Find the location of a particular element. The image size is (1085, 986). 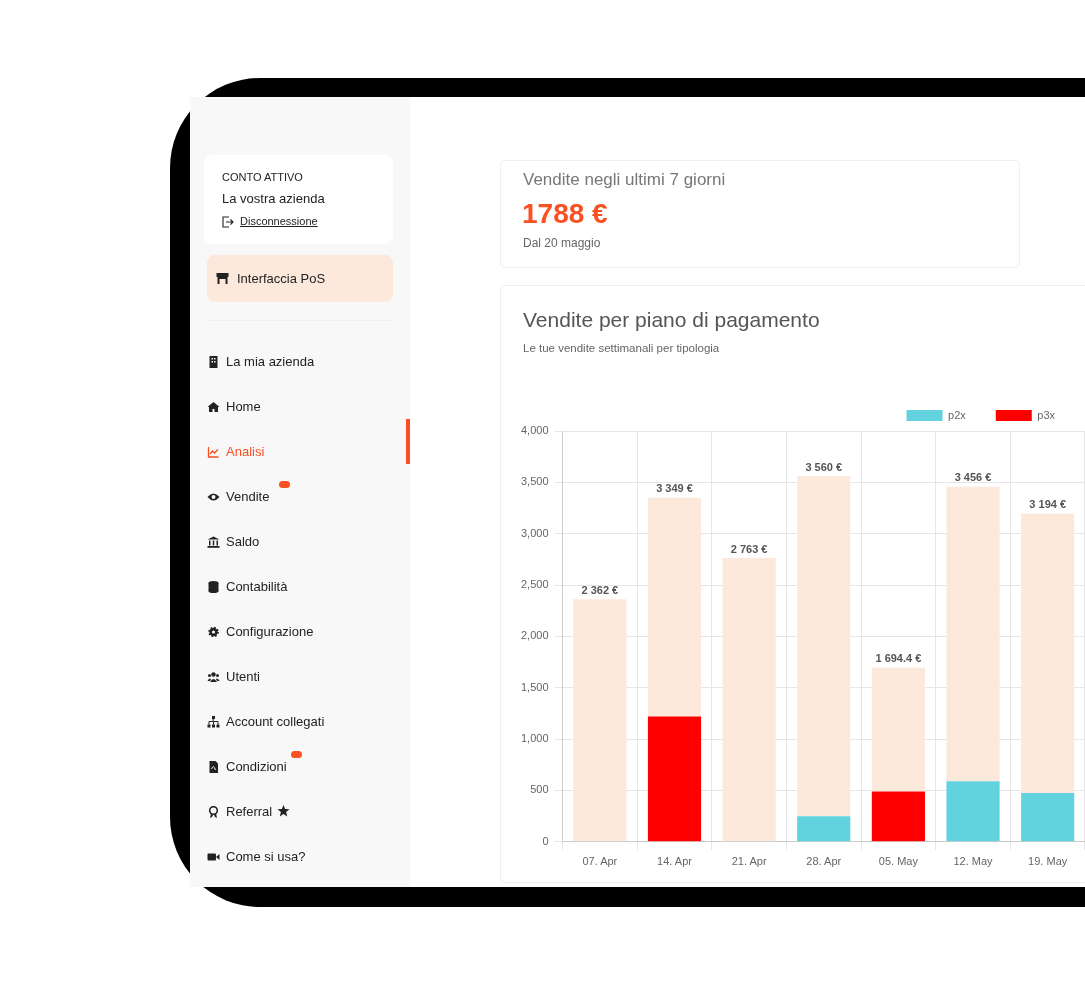

text: Come si usa? is located at coordinates (266, 856).